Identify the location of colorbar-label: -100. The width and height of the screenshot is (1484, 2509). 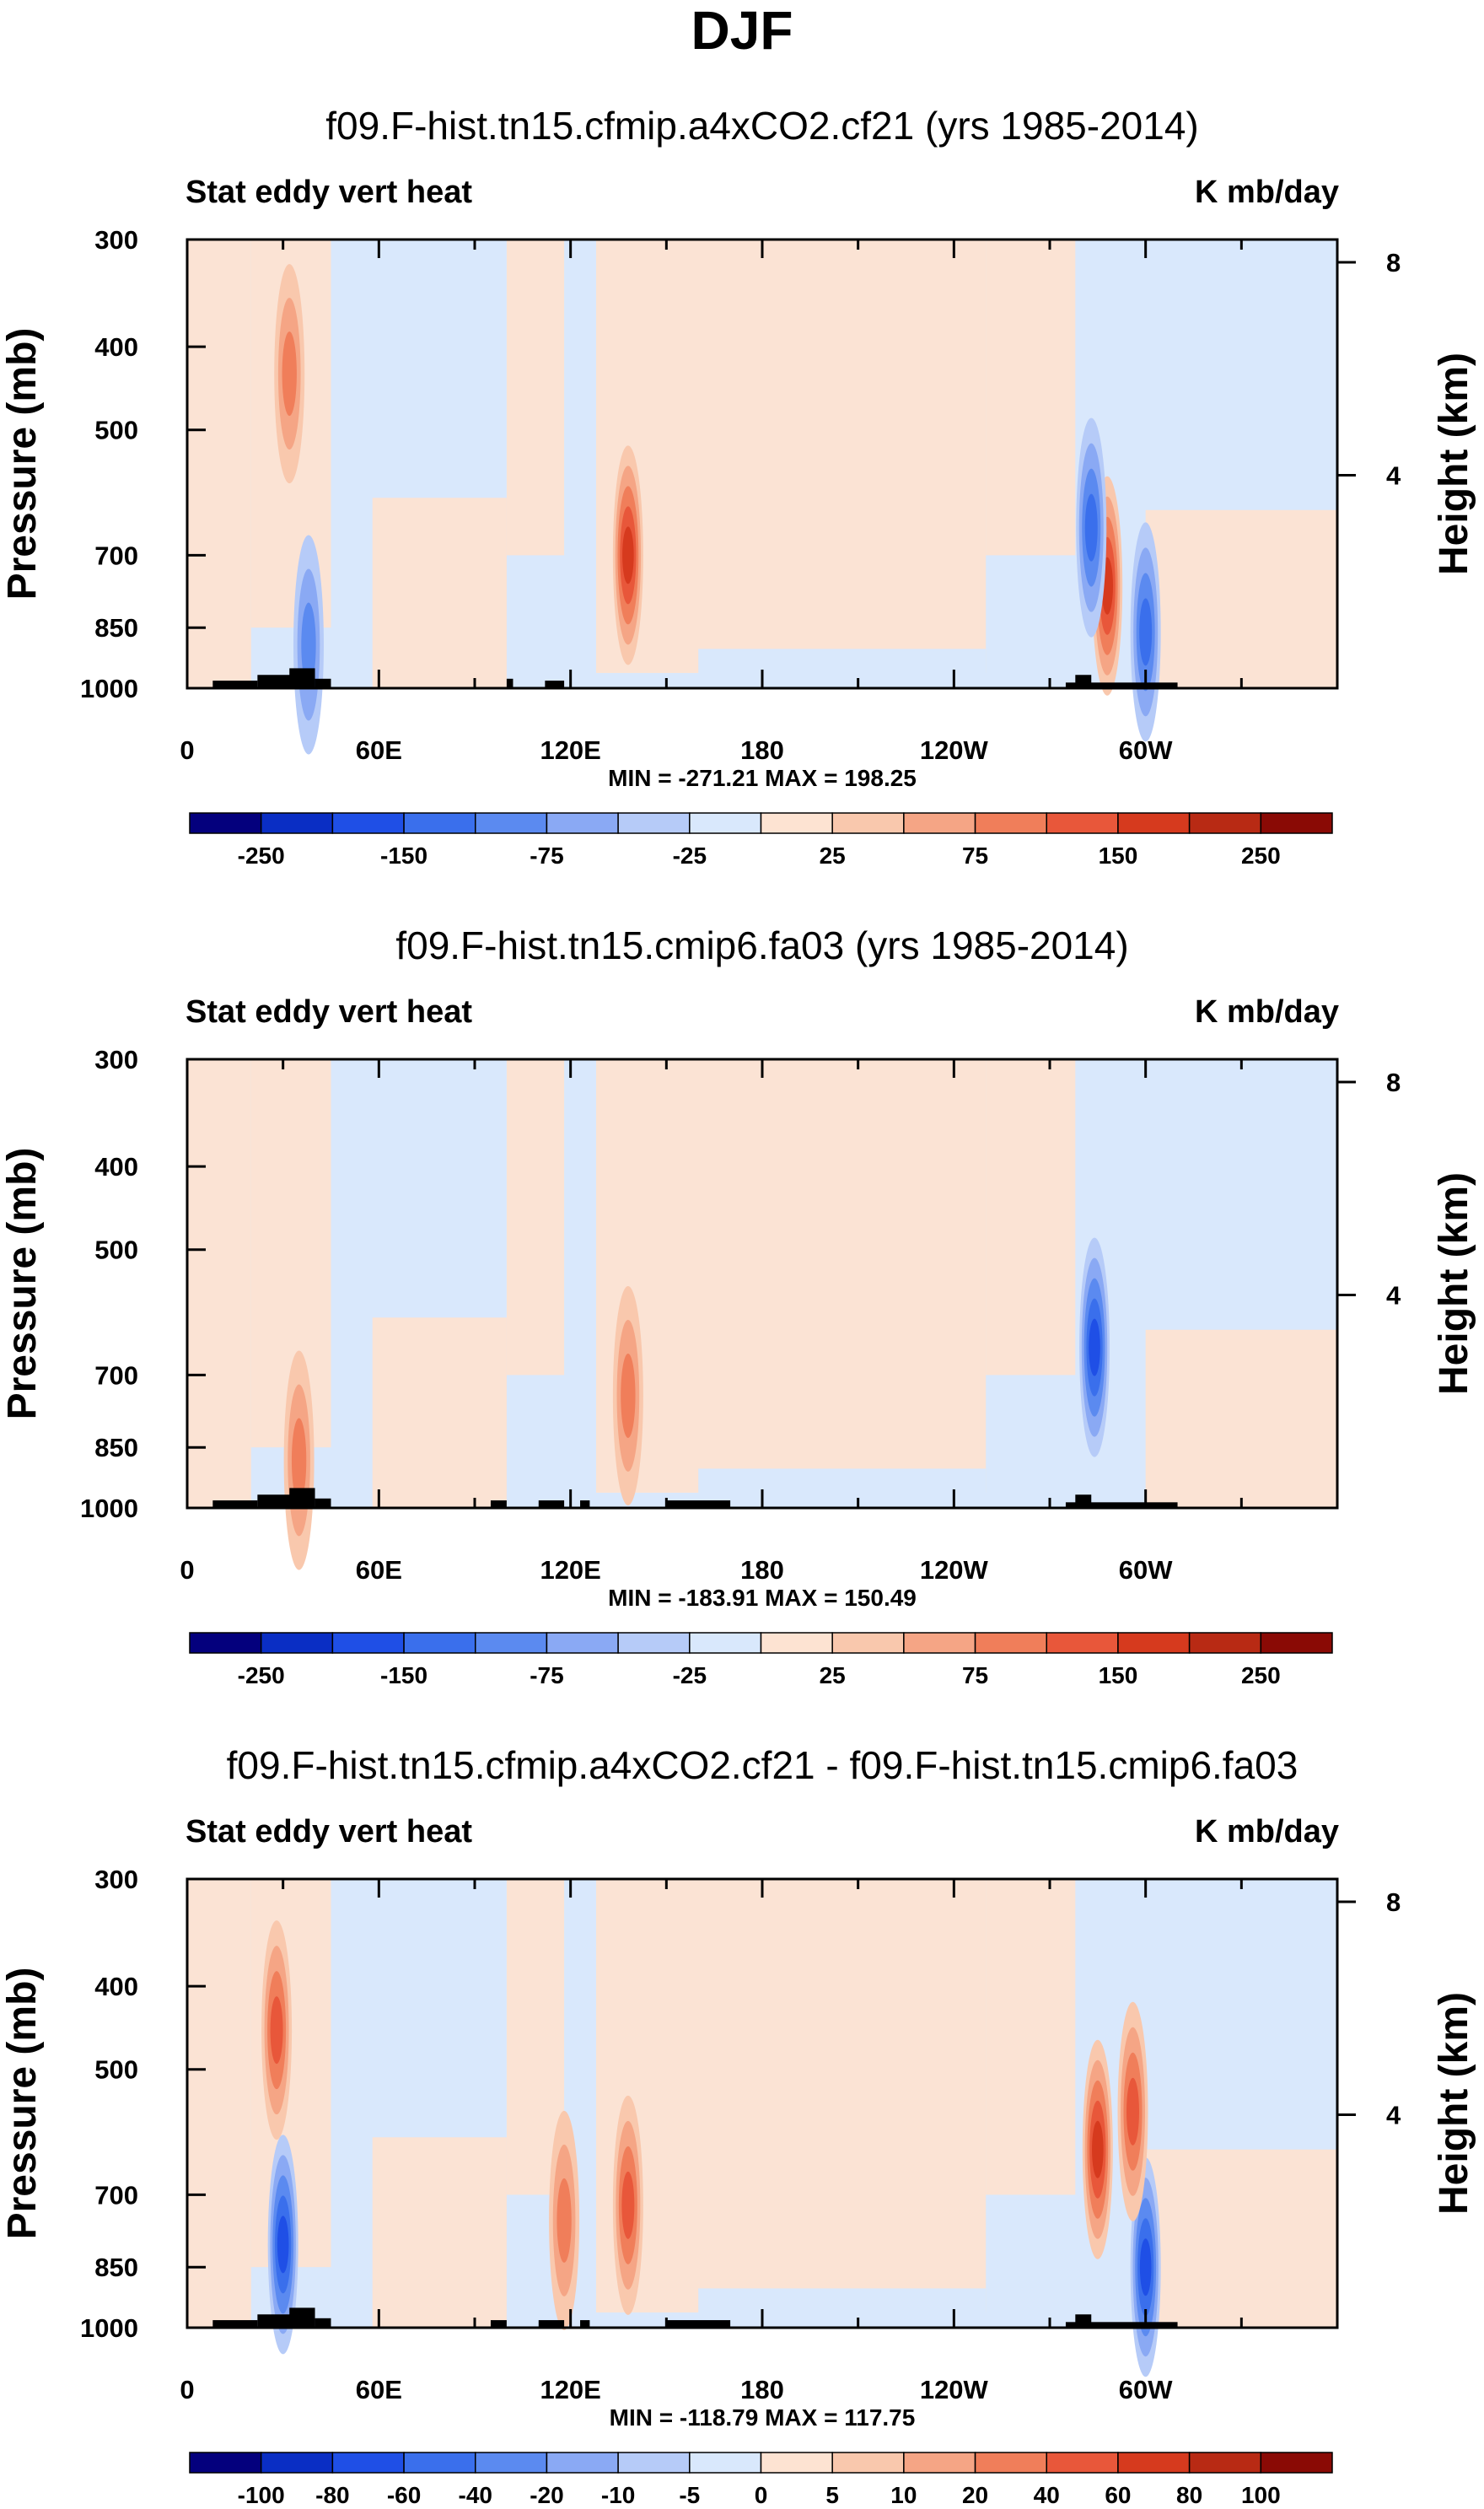
(261, 2495).